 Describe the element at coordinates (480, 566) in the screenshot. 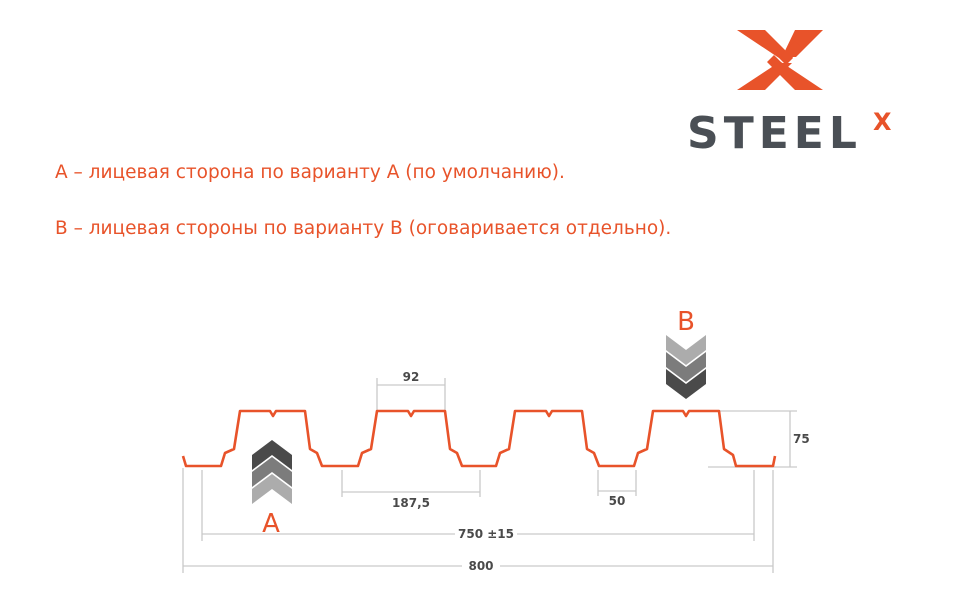

I see `dim-total-width: 800` at that location.